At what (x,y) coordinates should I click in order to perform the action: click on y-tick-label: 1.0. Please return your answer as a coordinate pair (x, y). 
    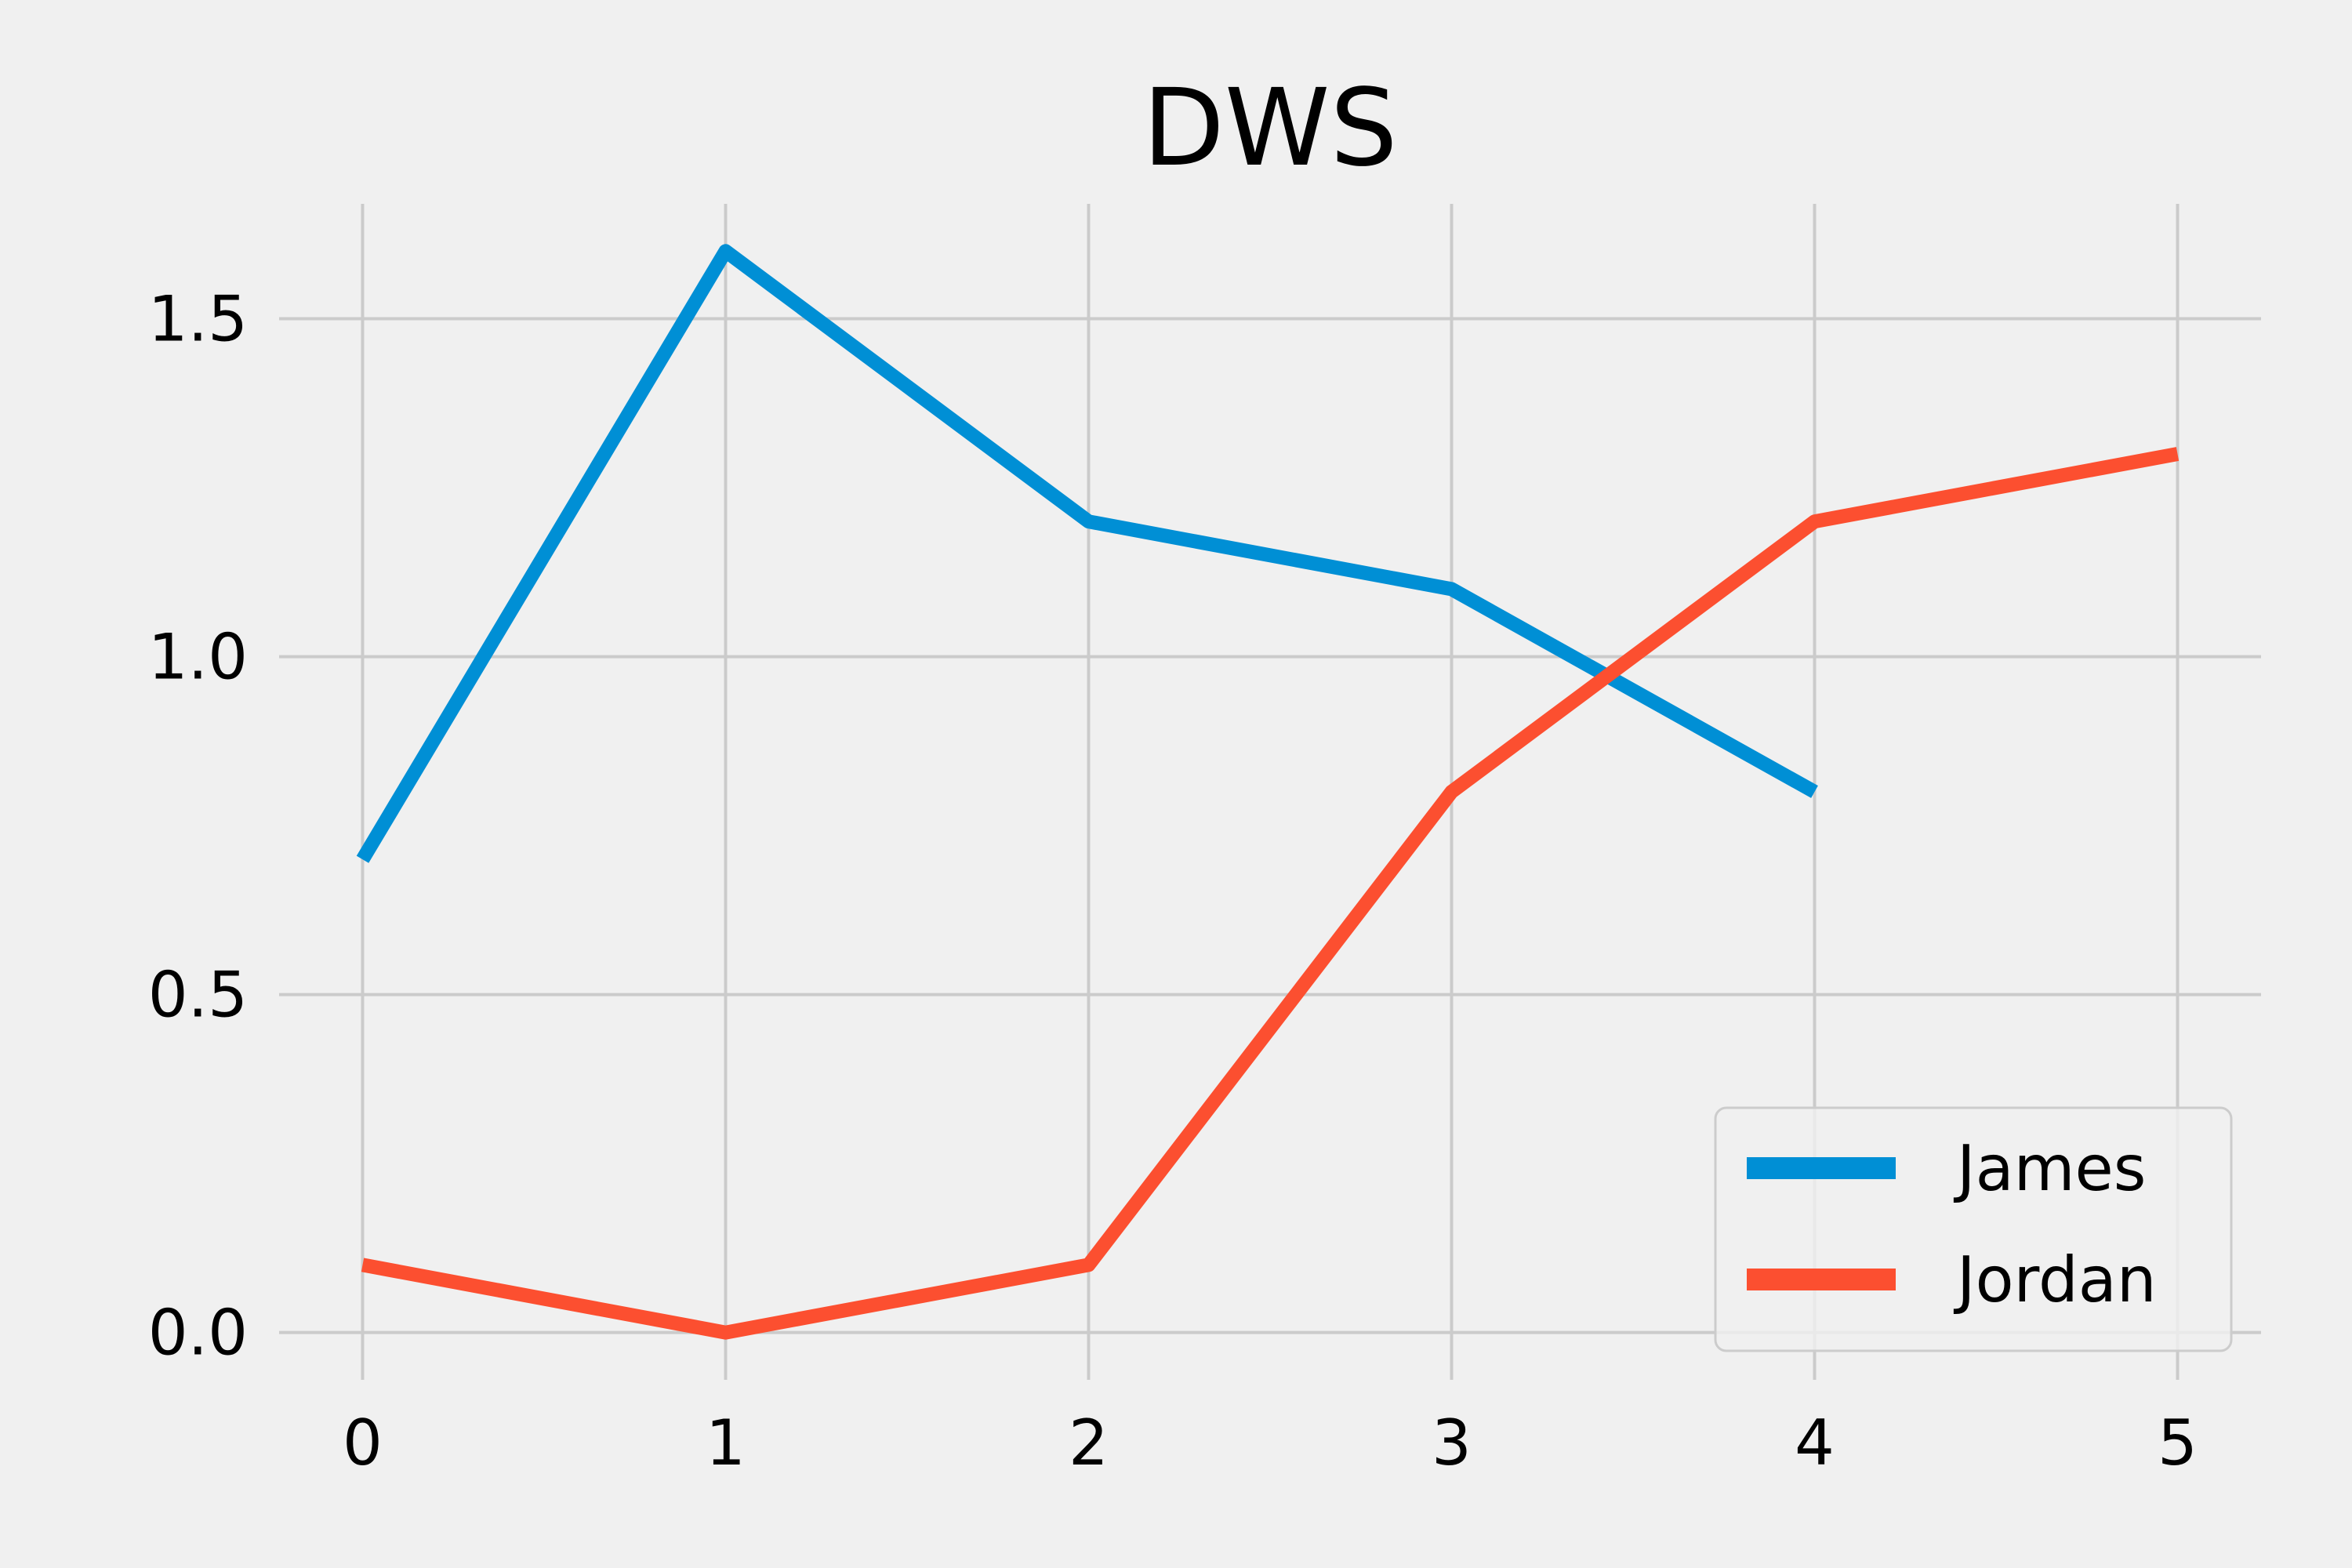
    Looking at the image, I should click on (198, 657).